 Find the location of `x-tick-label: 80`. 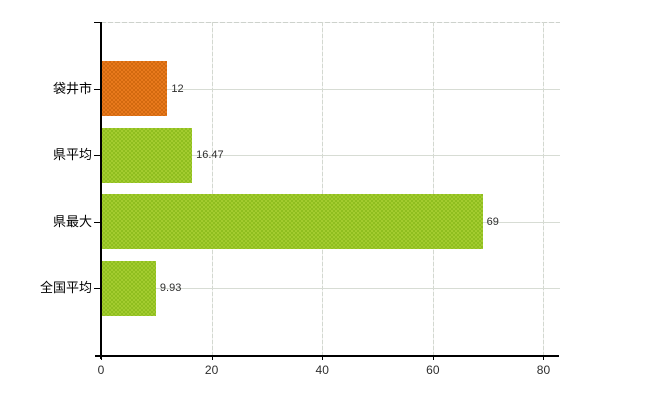

x-tick-label: 80 is located at coordinates (543, 370).